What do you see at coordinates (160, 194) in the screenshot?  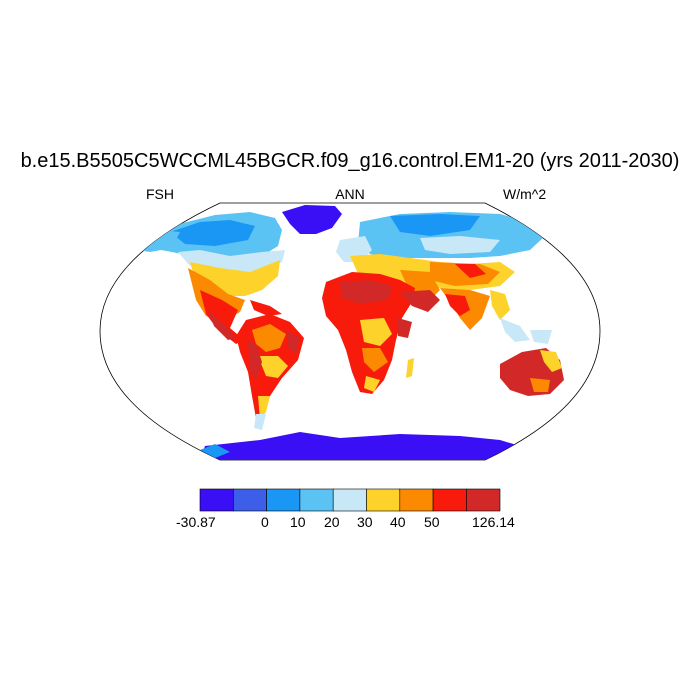 I see `variable-label: FSH` at bounding box center [160, 194].